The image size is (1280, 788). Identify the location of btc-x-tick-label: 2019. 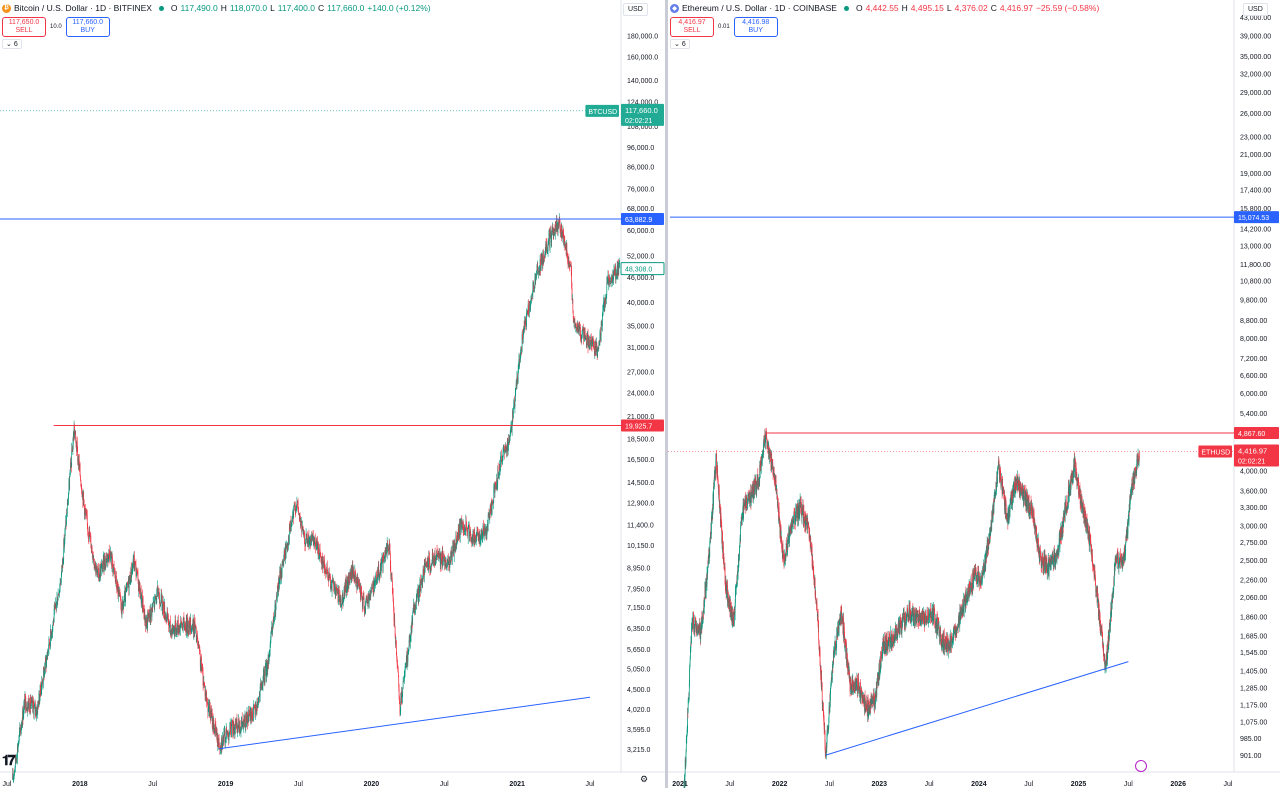
(226, 784).